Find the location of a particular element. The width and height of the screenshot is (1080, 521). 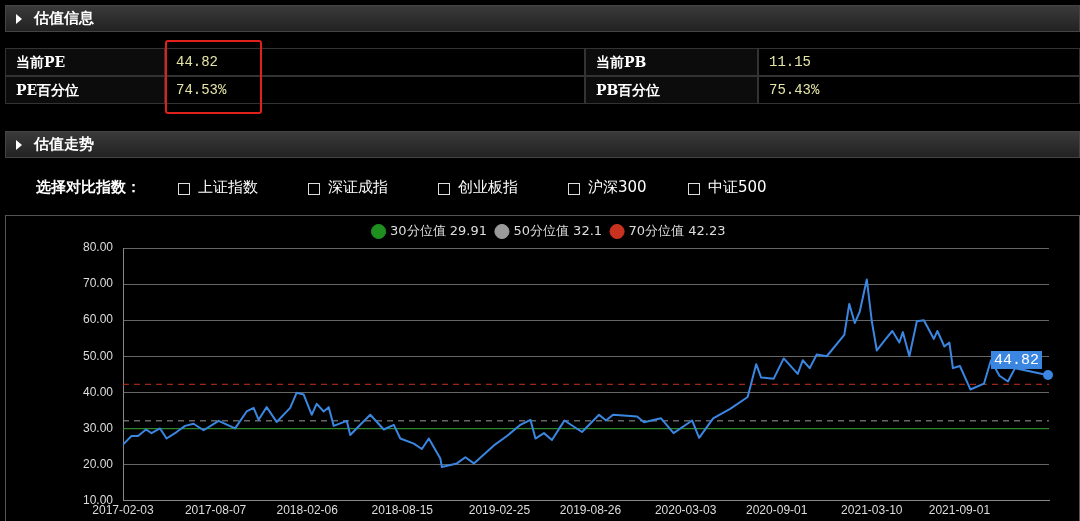

y-tick-label: 50.00 is located at coordinates (98, 355).